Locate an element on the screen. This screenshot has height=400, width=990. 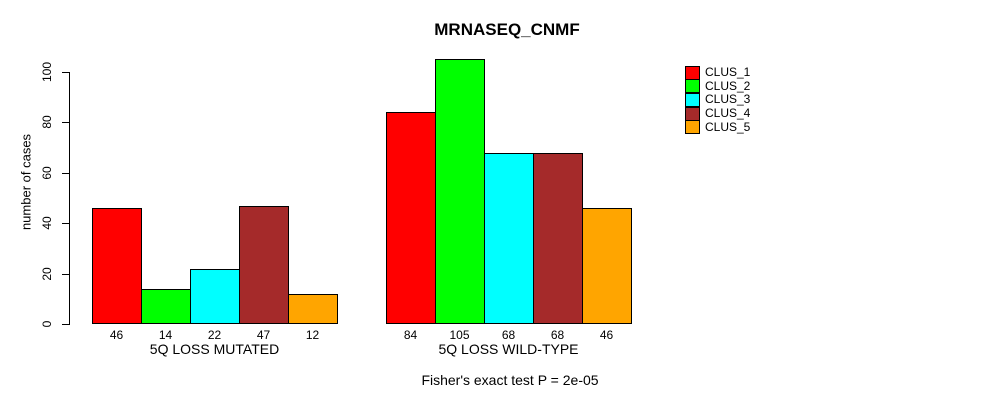
y-tick-label: 0 is located at coordinates (47, 324).